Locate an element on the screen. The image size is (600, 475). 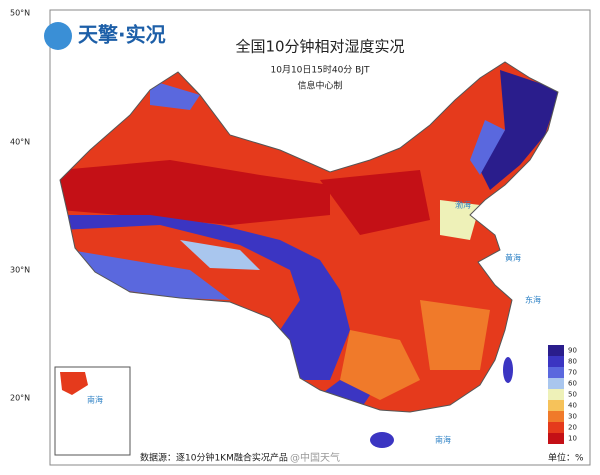
time: 10月10日15时40分 BJT is located at coordinates (320, 70).